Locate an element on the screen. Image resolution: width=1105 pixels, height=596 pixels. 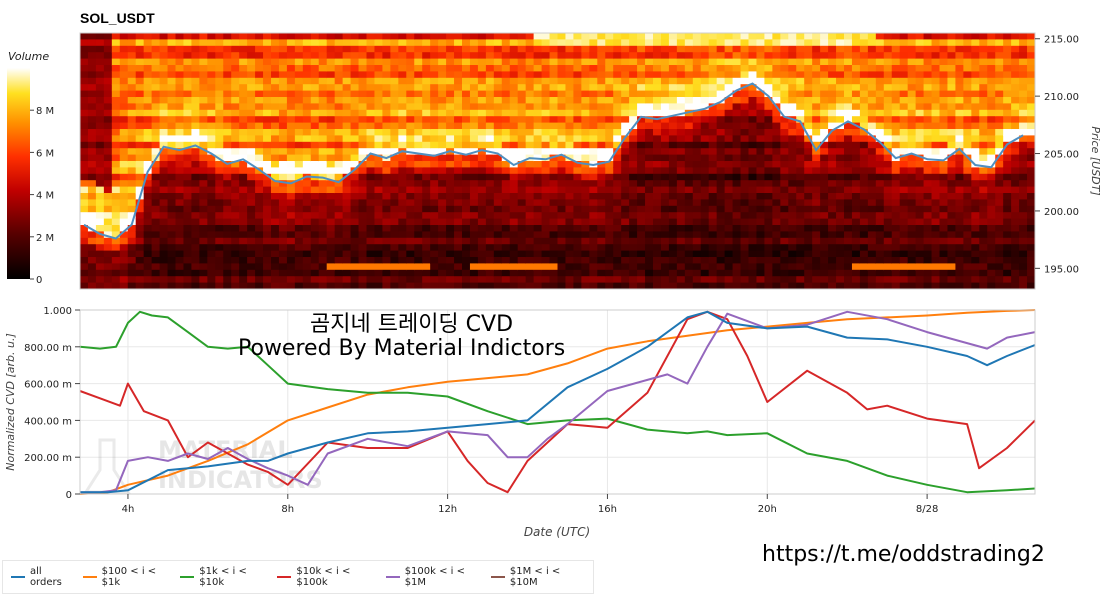
legend-item: all orders is located at coordinates (41, 577).